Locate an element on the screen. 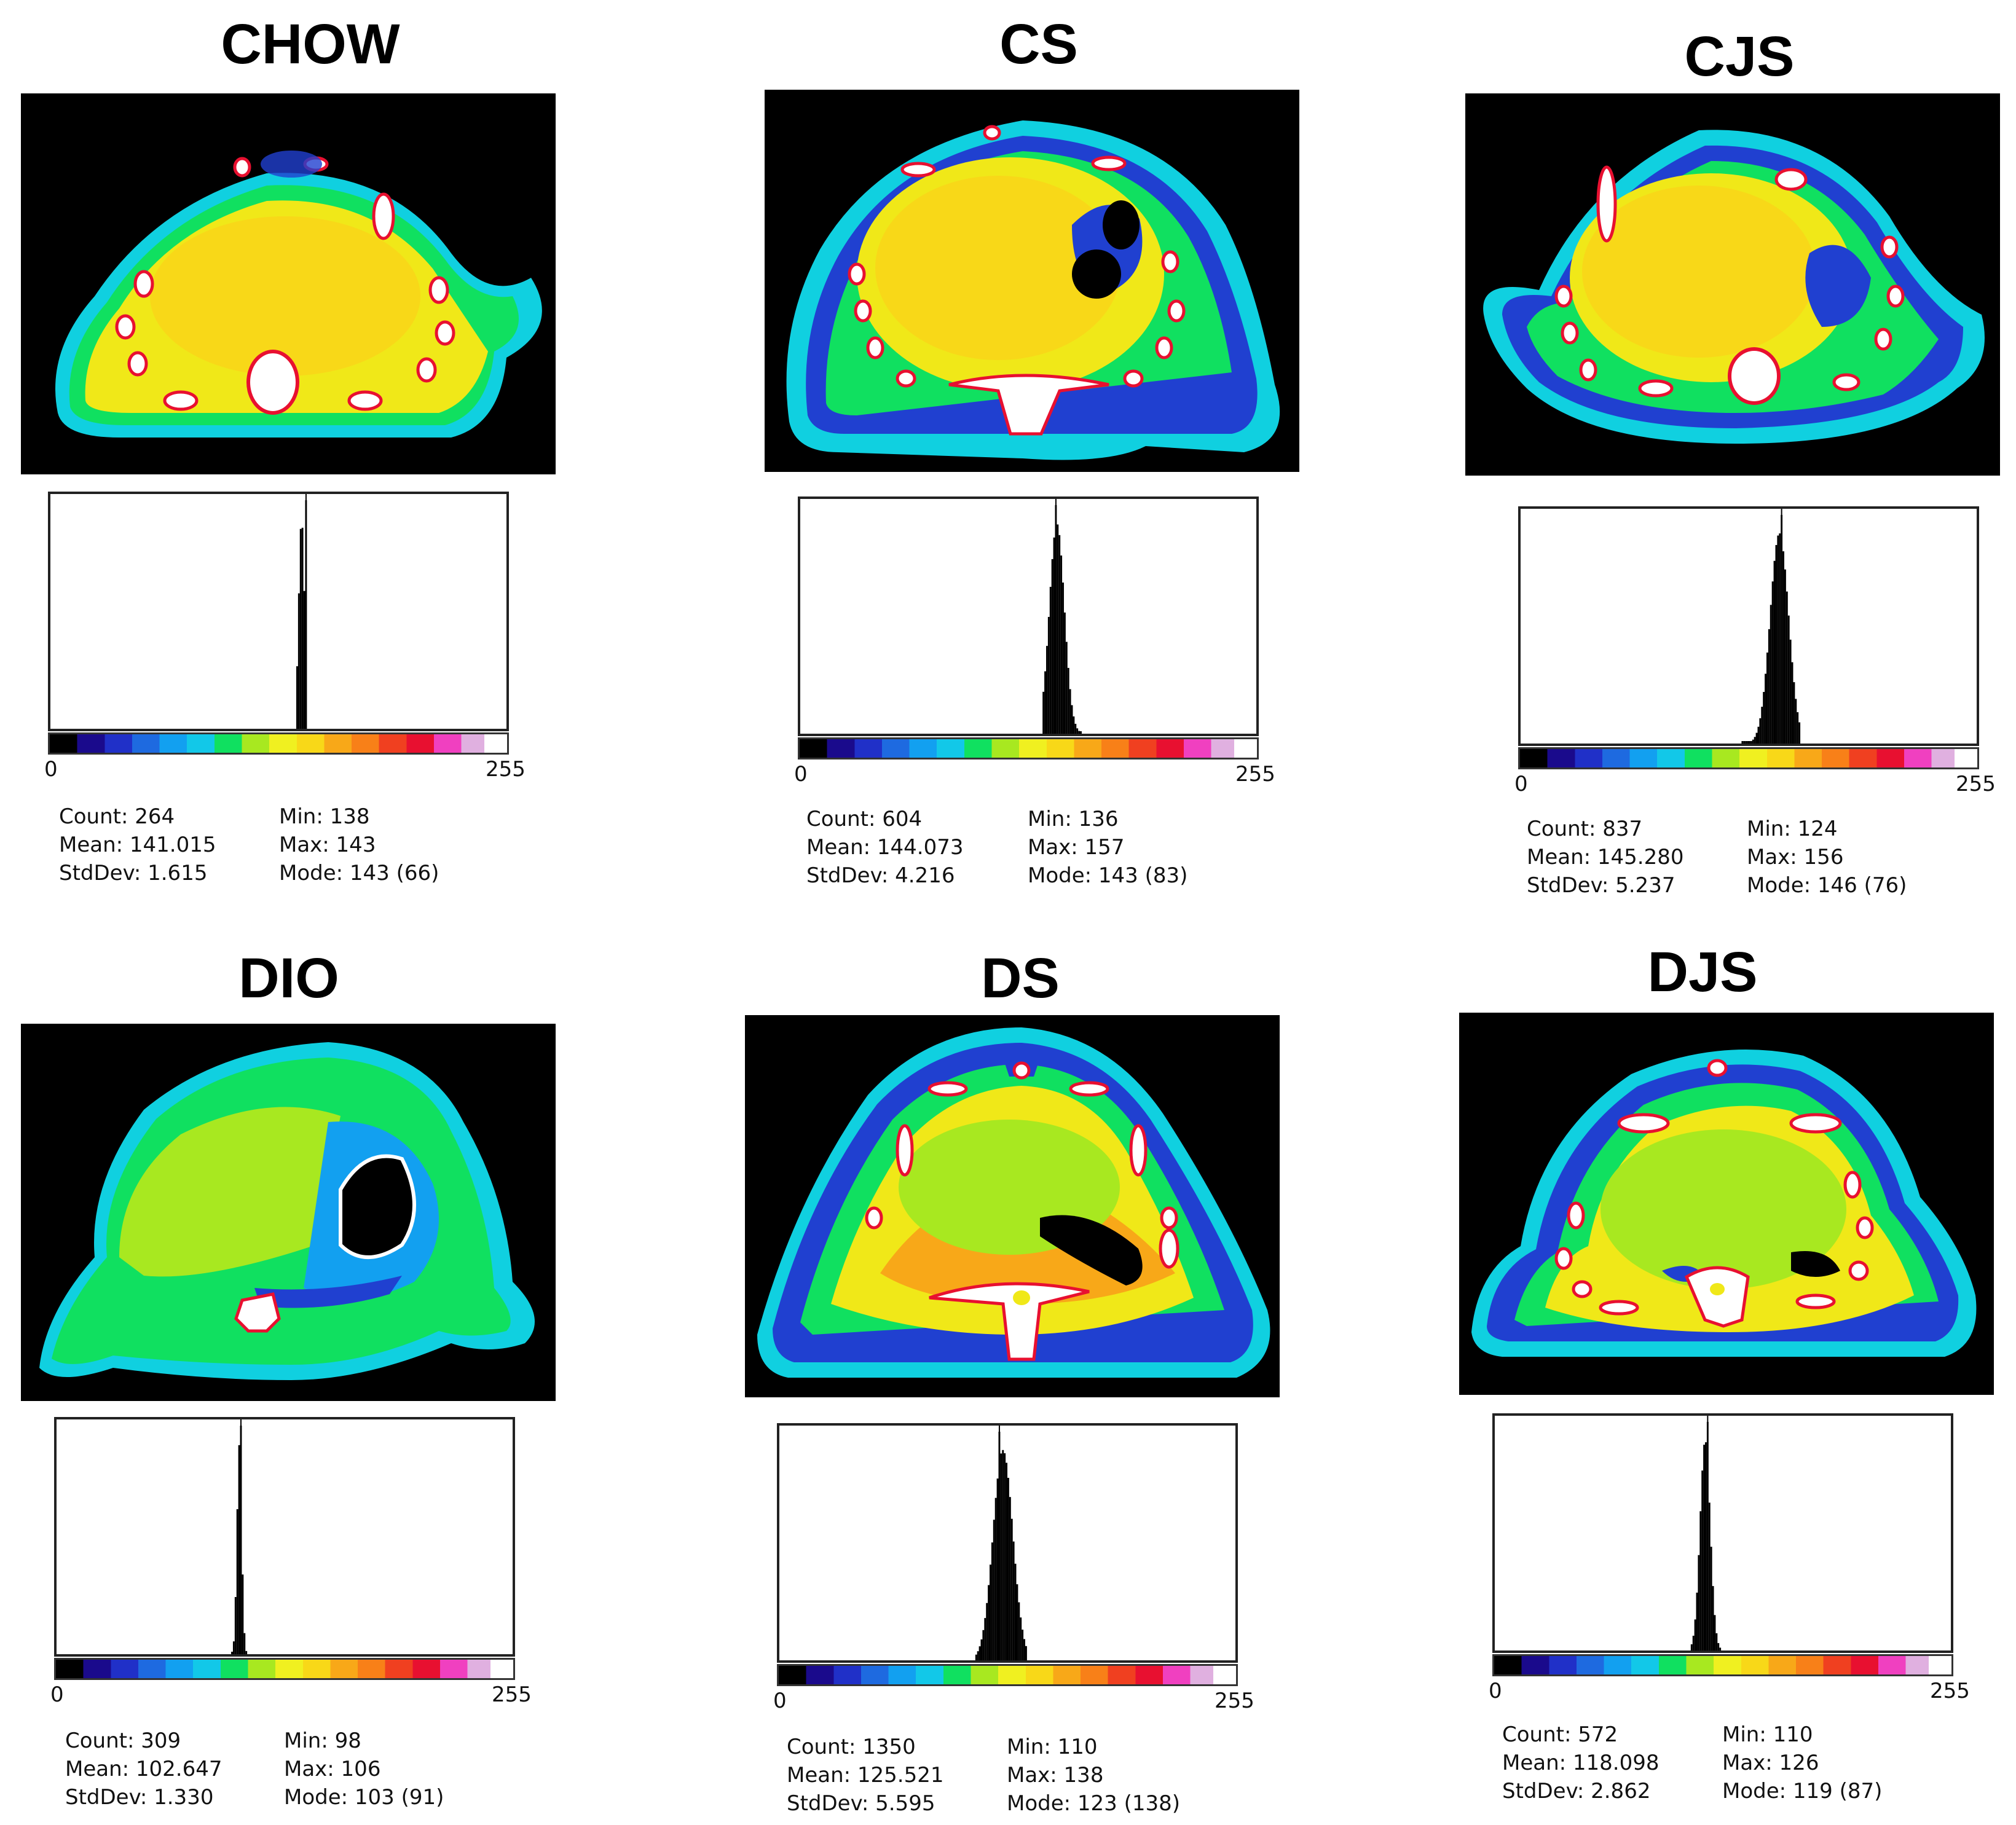 The width and height of the screenshot is (2016, 1825). stats-block-right: Min: 124 Max: 156 Mode: 146 (76) is located at coordinates (1827, 857).